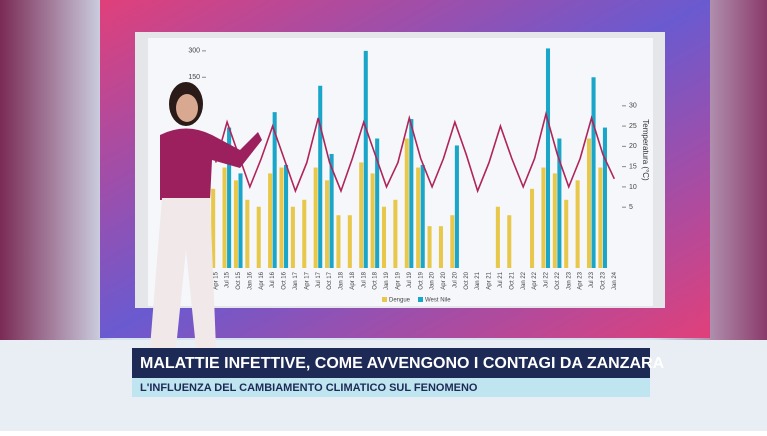 This screenshot has height=436, width=767. Describe the element at coordinates (228, 279) in the screenshot. I see `x-tick-label: Jul 15` at that location.